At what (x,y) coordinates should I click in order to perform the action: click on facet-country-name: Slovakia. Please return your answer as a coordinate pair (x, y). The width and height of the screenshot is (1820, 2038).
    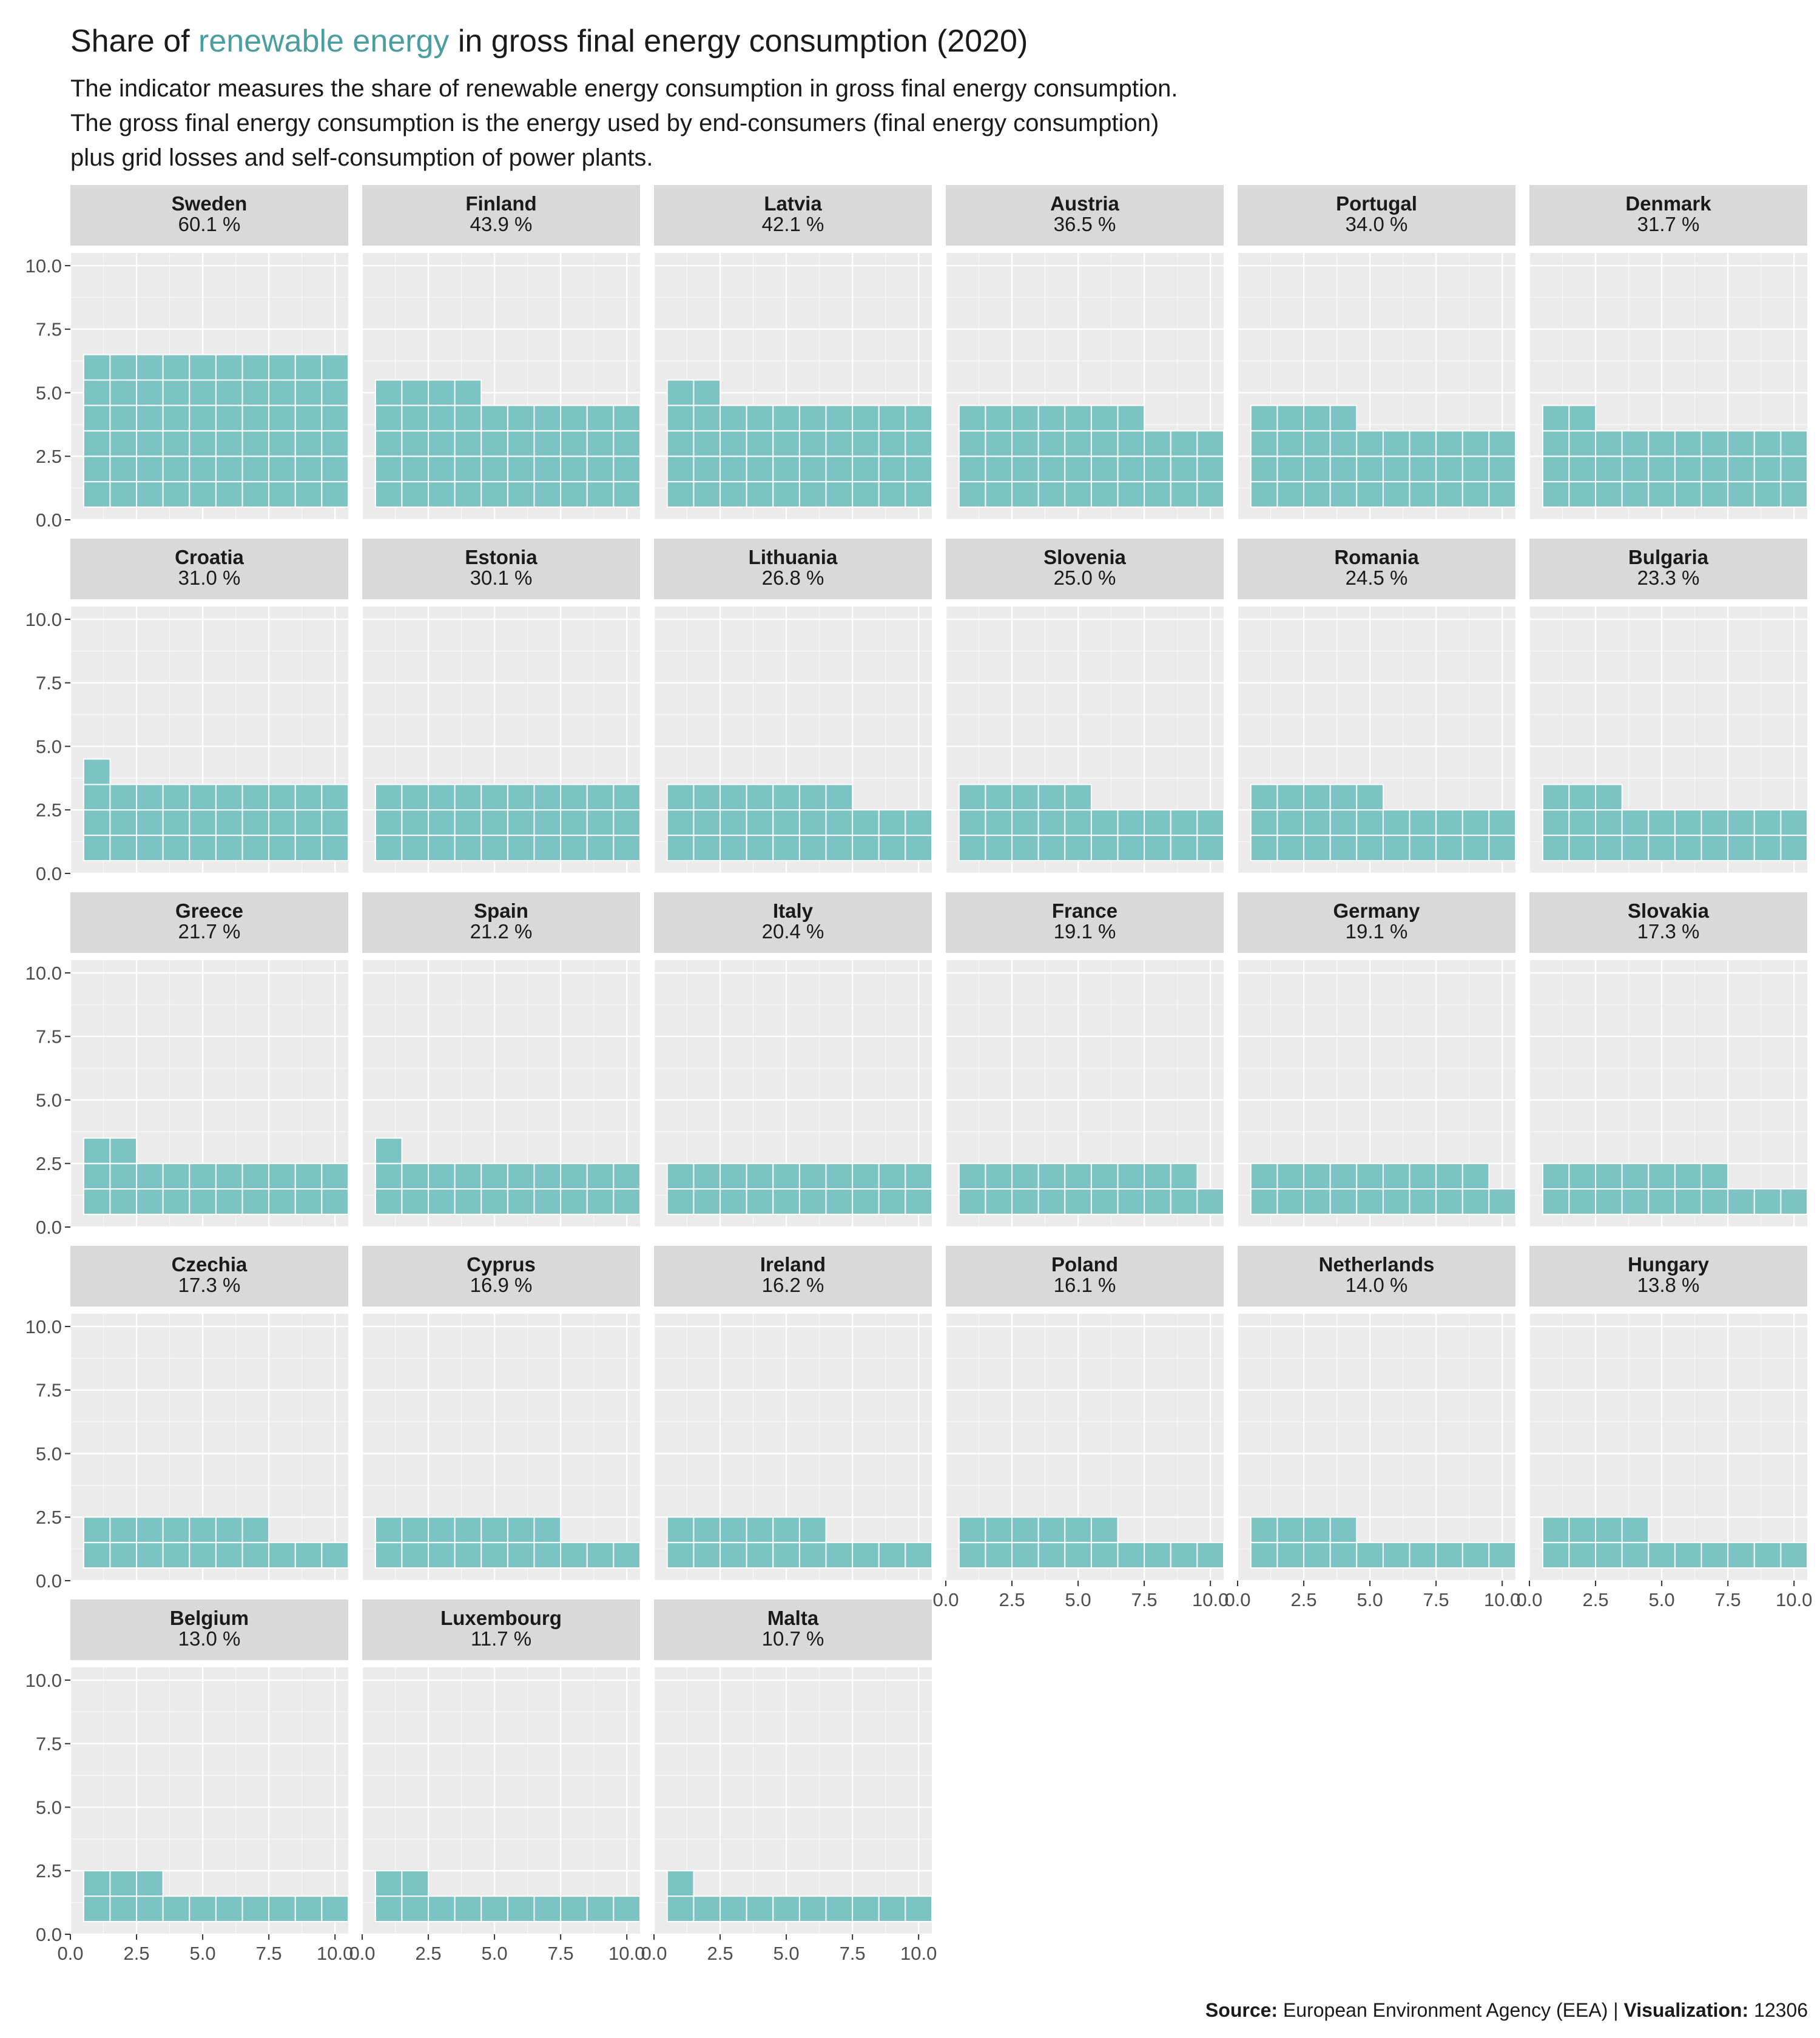
    Looking at the image, I should click on (1669, 911).